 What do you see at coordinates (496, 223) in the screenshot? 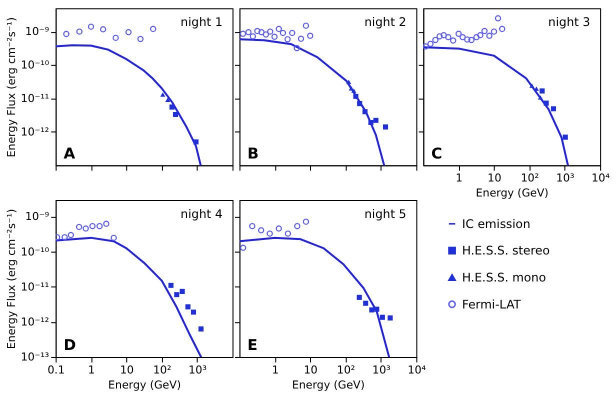
I see `legend-label: IC emission` at bounding box center [496, 223].